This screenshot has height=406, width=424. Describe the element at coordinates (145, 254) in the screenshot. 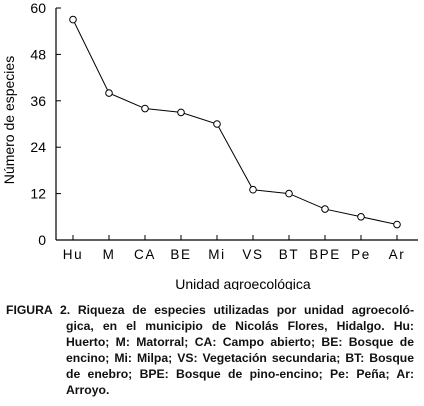

I see `x-tick-label: CA` at that location.